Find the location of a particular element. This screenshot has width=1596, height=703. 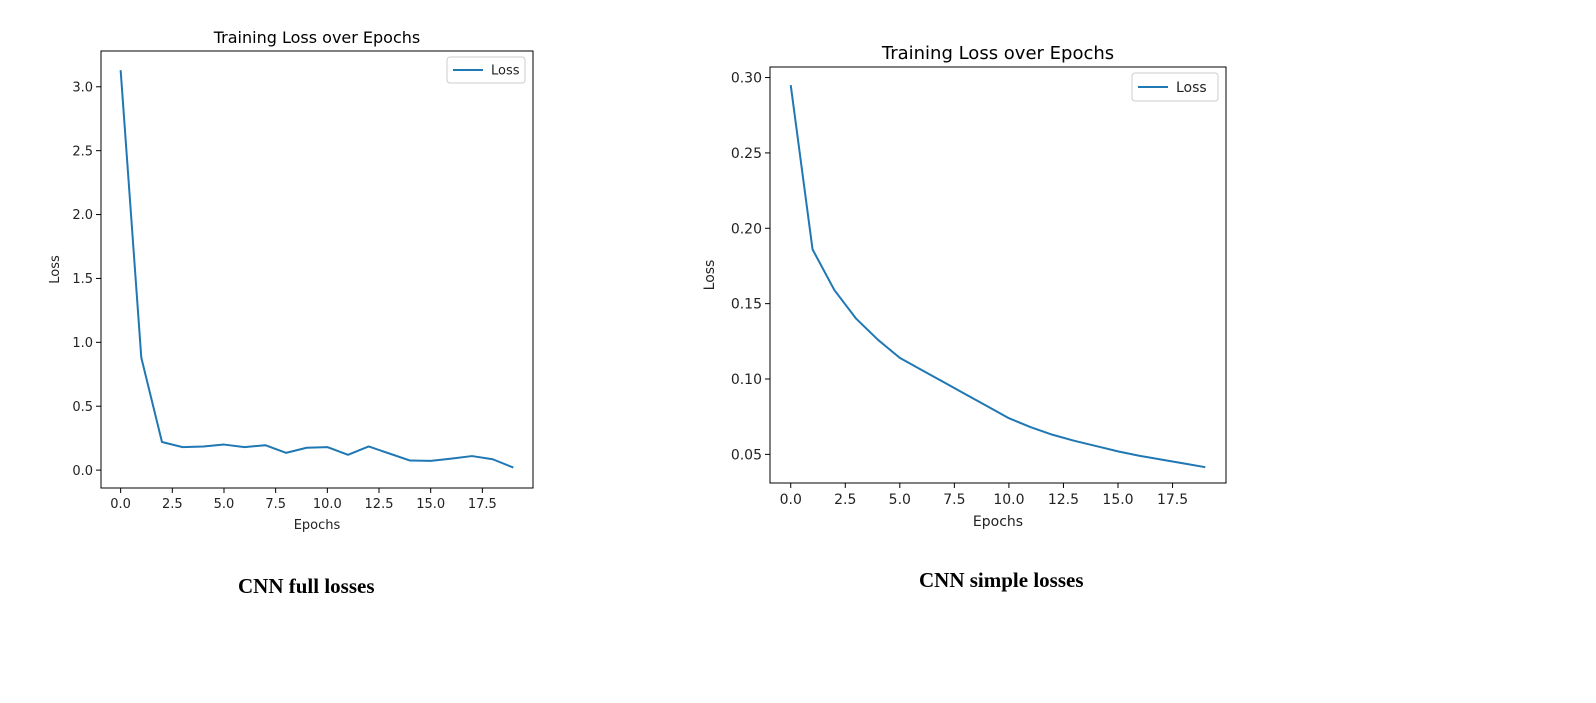

y-tick-label: 0.0 is located at coordinates (82, 471).